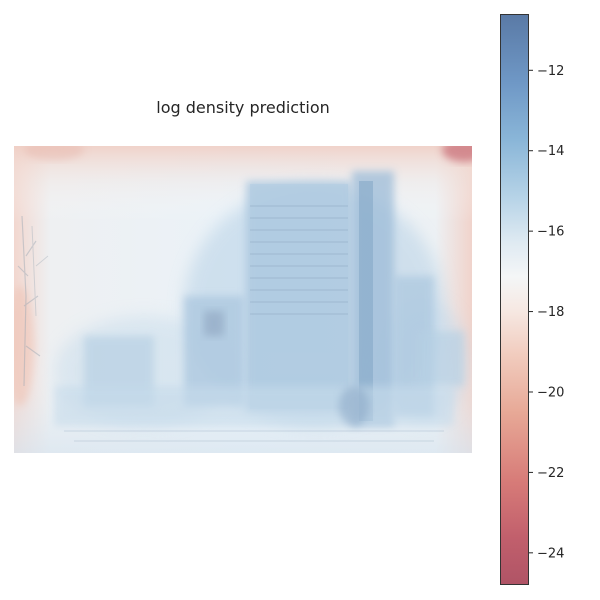 This screenshot has width=600, height=600. What do you see at coordinates (373, 298) in the screenshot?
I see `tower-right` at bounding box center [373, 298].